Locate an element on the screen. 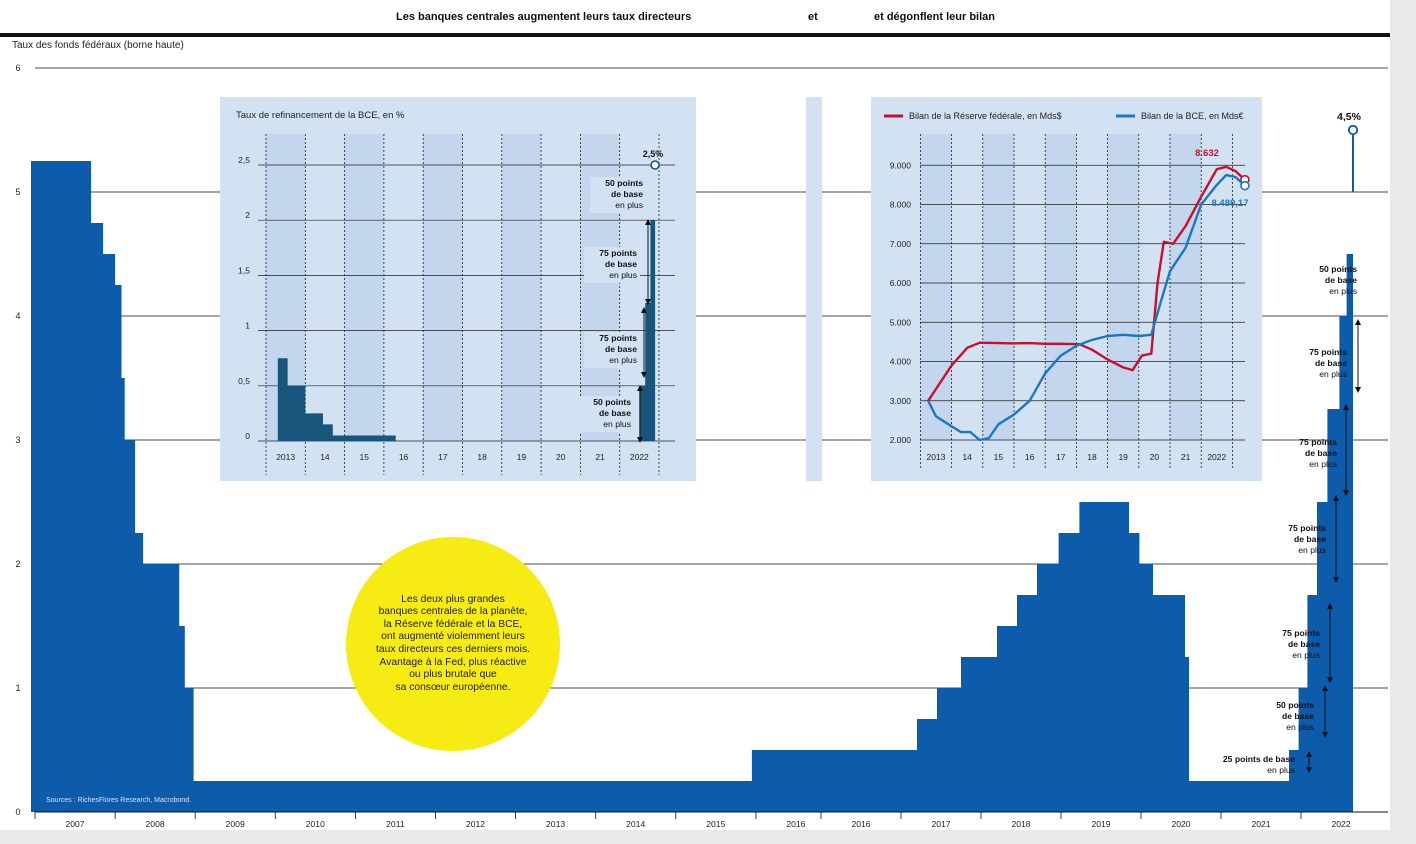 This screenshot has height=844, width=1416. legend-label-bce: Bilan de la BCE, en Mds€ is located at coordinates (1192, 116).